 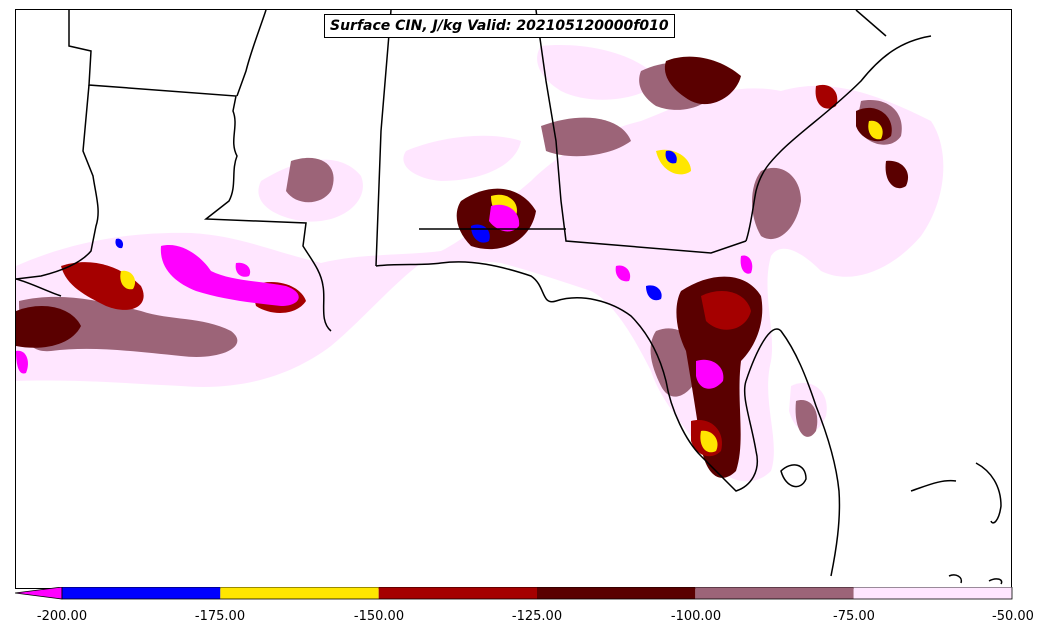 I want to click on colorbar, so click(x=514, y=593).